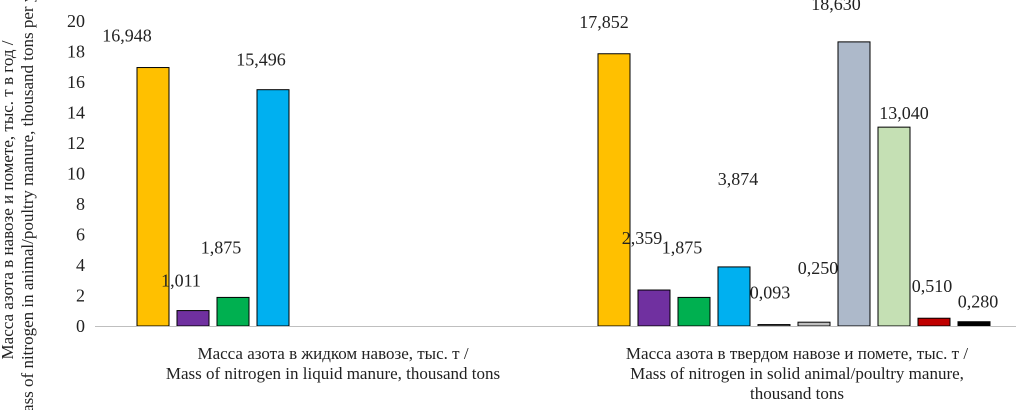 The width and height of the screenshot is (1016, 410). Describe the element at coordinates (932, 286) in the screenshot. I see `data-label: 0,510` at that location.